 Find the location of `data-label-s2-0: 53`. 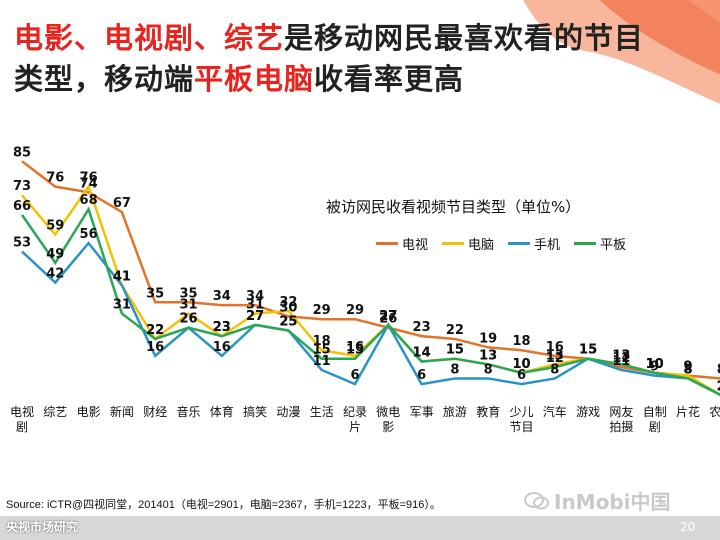

data-label-s2-0: 53 is located at coordinates (22, 243).